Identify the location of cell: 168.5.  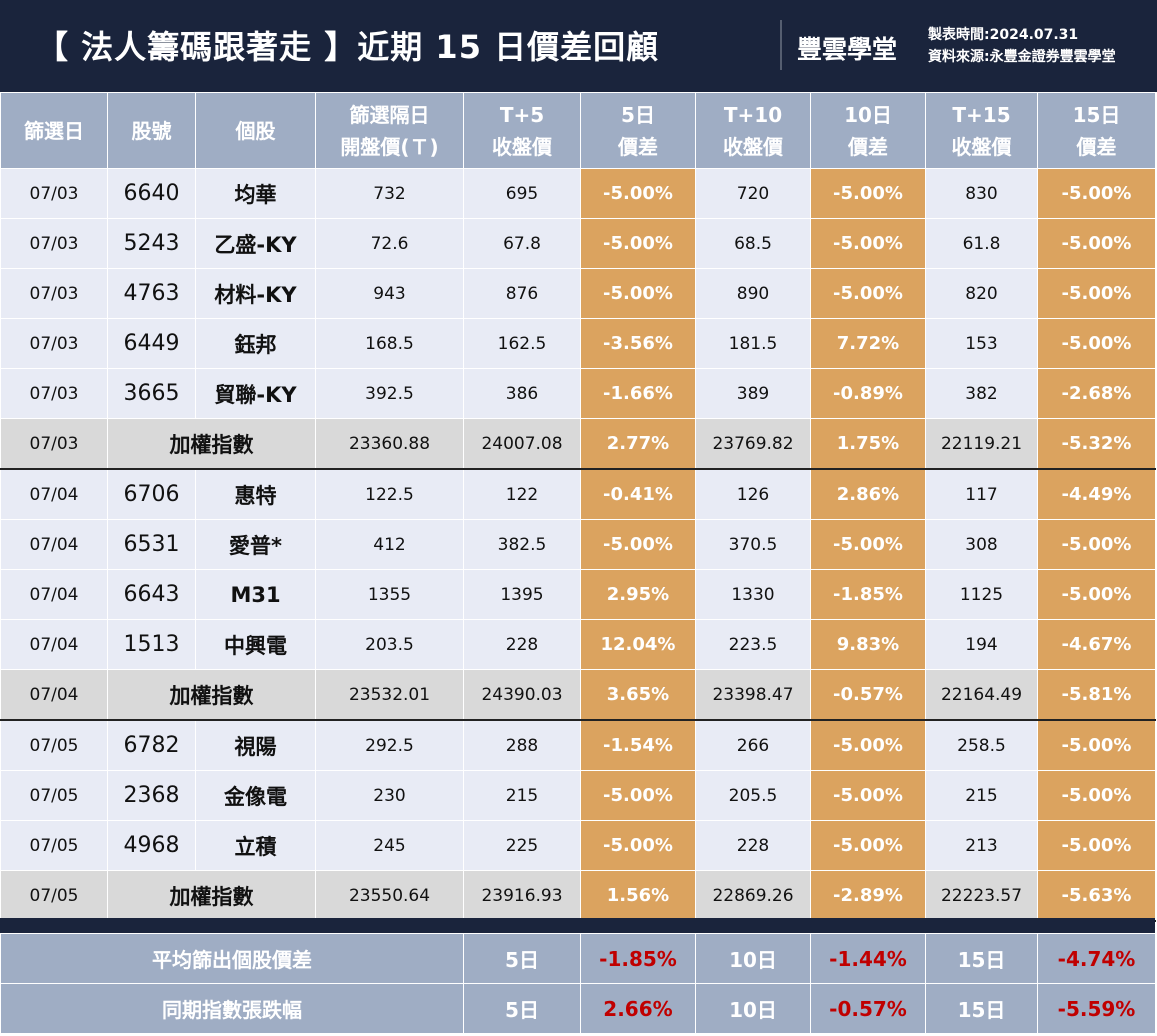
(389, 343).